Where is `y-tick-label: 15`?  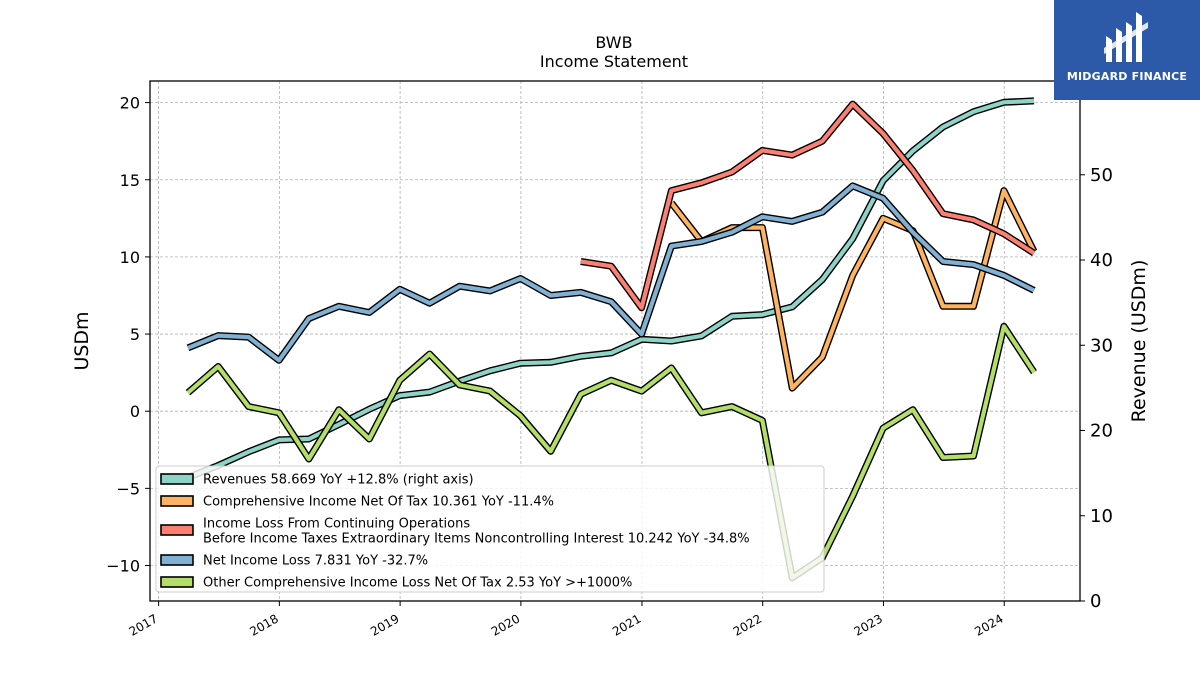 y-tick-label: 15 is located at coordinates (130, 180).